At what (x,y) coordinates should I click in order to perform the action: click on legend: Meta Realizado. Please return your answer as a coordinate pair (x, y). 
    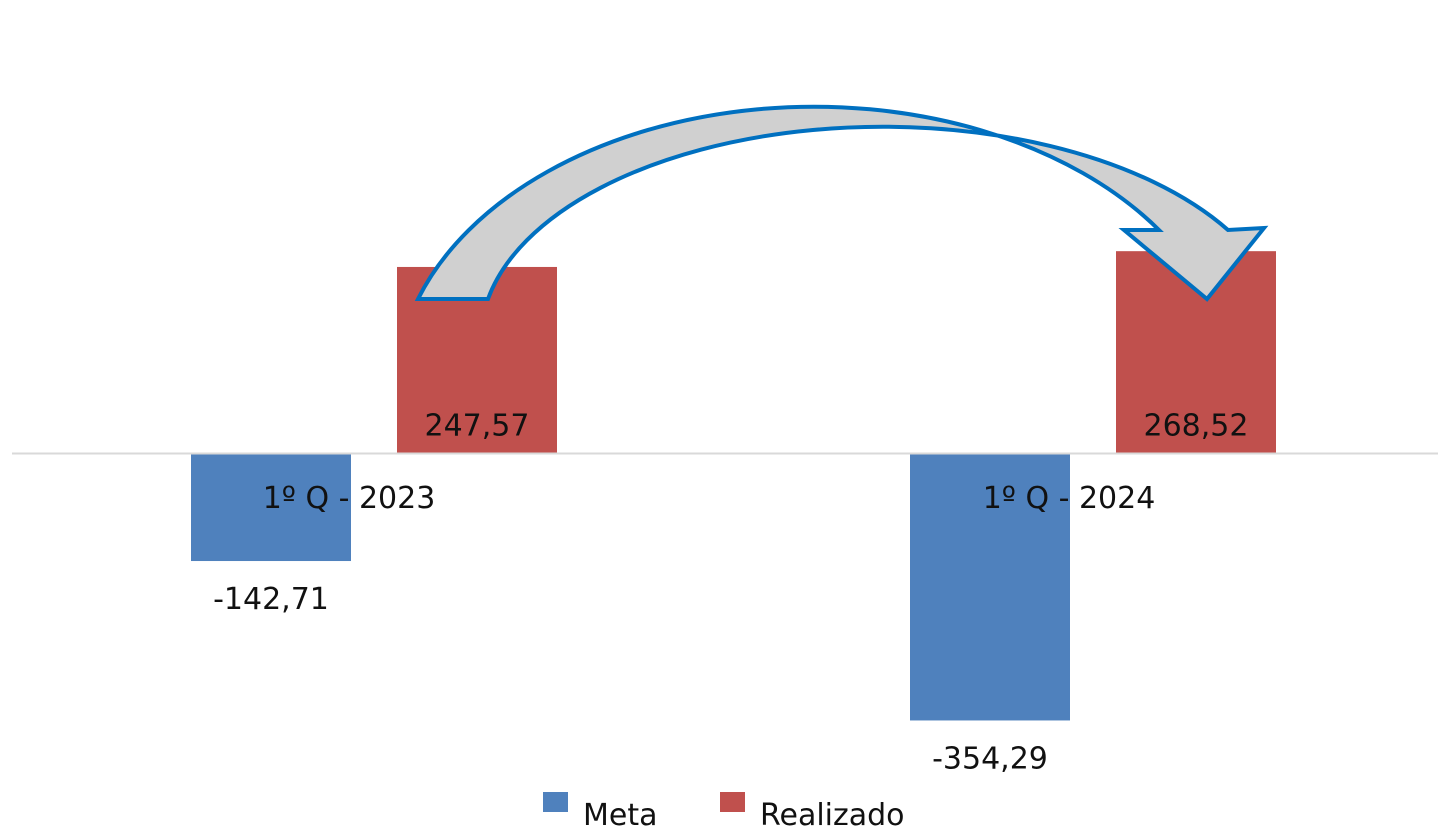
    Looking at the image, I should click on (724, 812).